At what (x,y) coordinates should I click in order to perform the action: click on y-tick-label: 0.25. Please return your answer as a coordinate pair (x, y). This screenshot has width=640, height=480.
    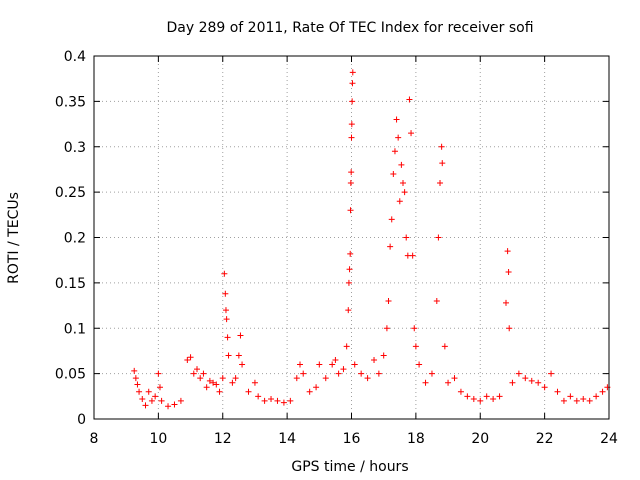
    Looking at the image, I should click on (70, 193).